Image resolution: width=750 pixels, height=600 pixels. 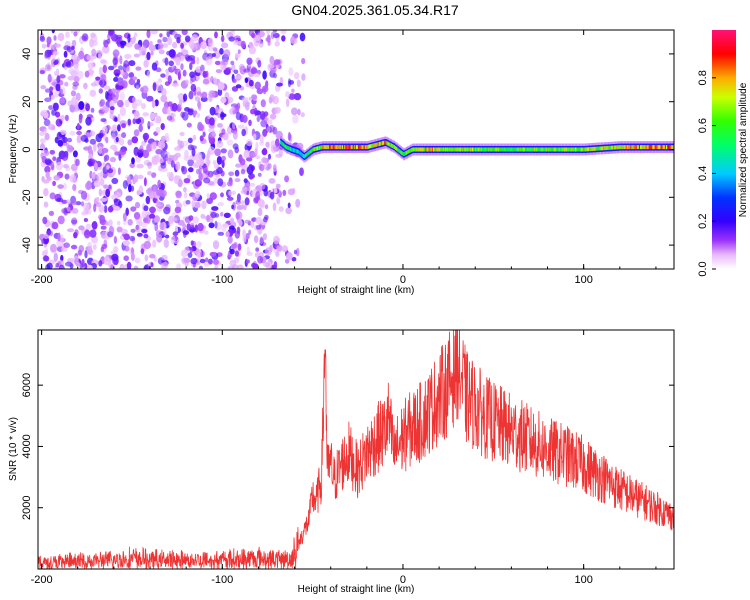 What do you see at coordinates (356, 290) in the screenshot?
I see `spectrogram-x-axis-label: Height of straight line (km)` at bounding box center [356, 290].